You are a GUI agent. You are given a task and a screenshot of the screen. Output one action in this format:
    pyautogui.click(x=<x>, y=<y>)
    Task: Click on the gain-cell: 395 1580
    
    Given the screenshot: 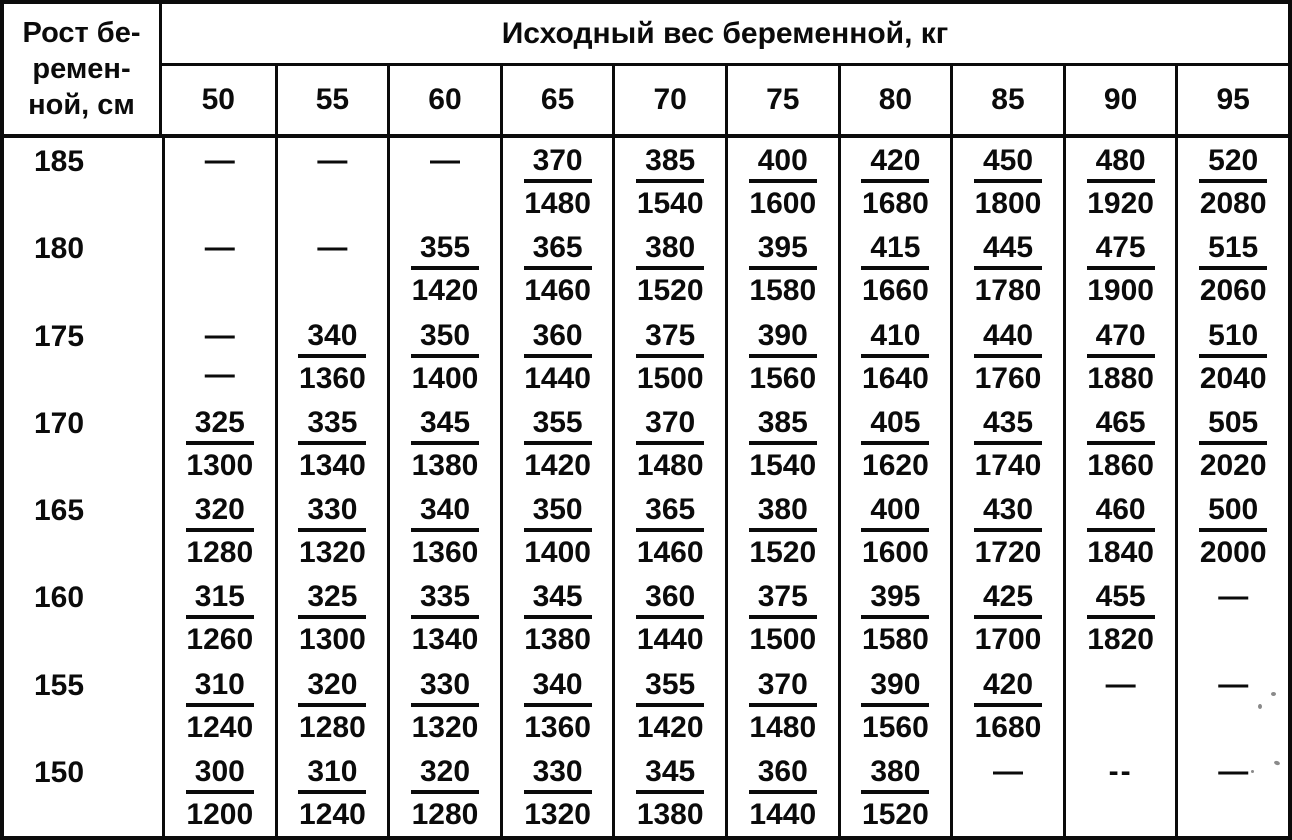 What is the action you would take?
    pyautogui.click(x=781, y=269)
    